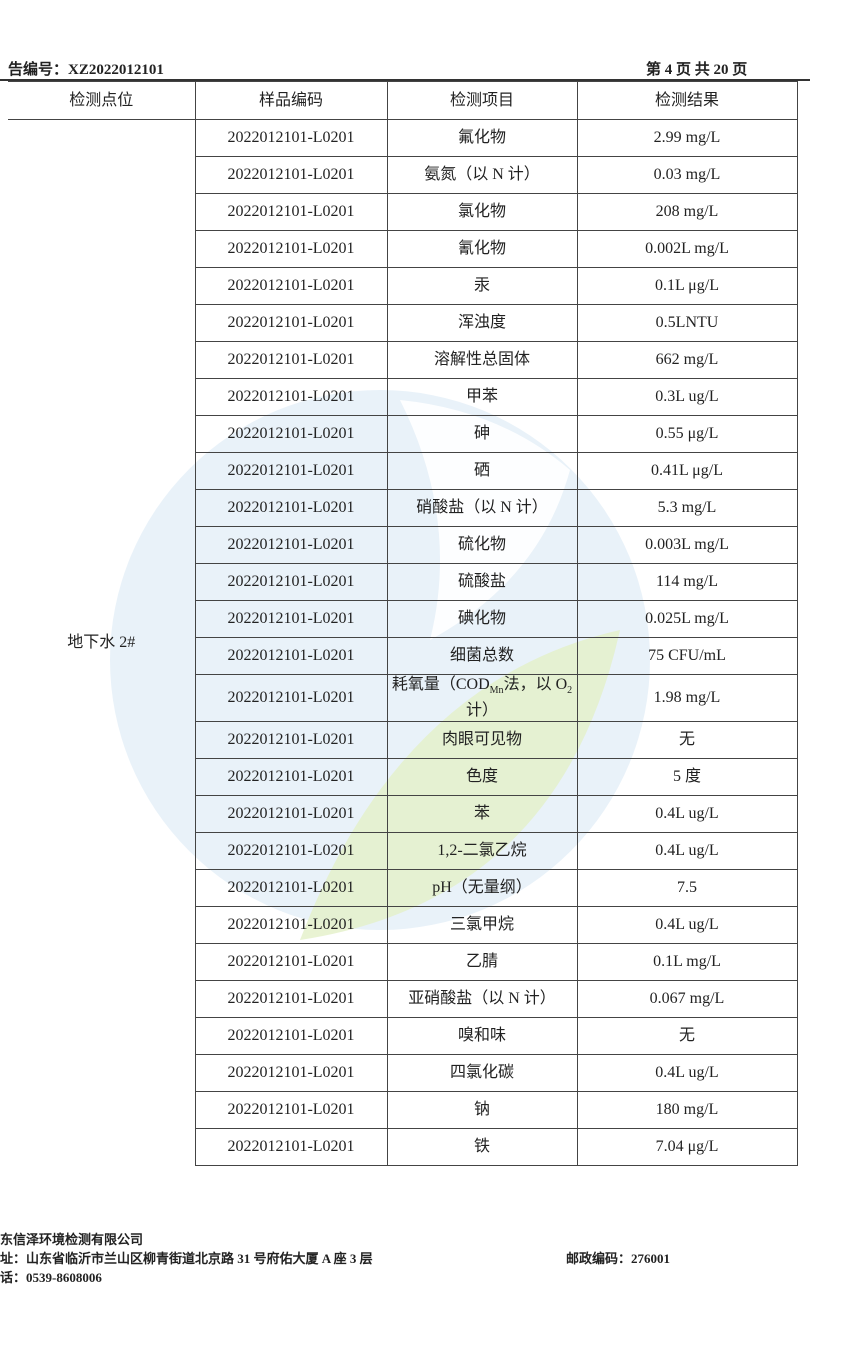 This screenshot has width=860, height=1345. Describe the element at coordinates (687, 471) in the screenshot. I see `cell: 0.41L μg/L` at that location.